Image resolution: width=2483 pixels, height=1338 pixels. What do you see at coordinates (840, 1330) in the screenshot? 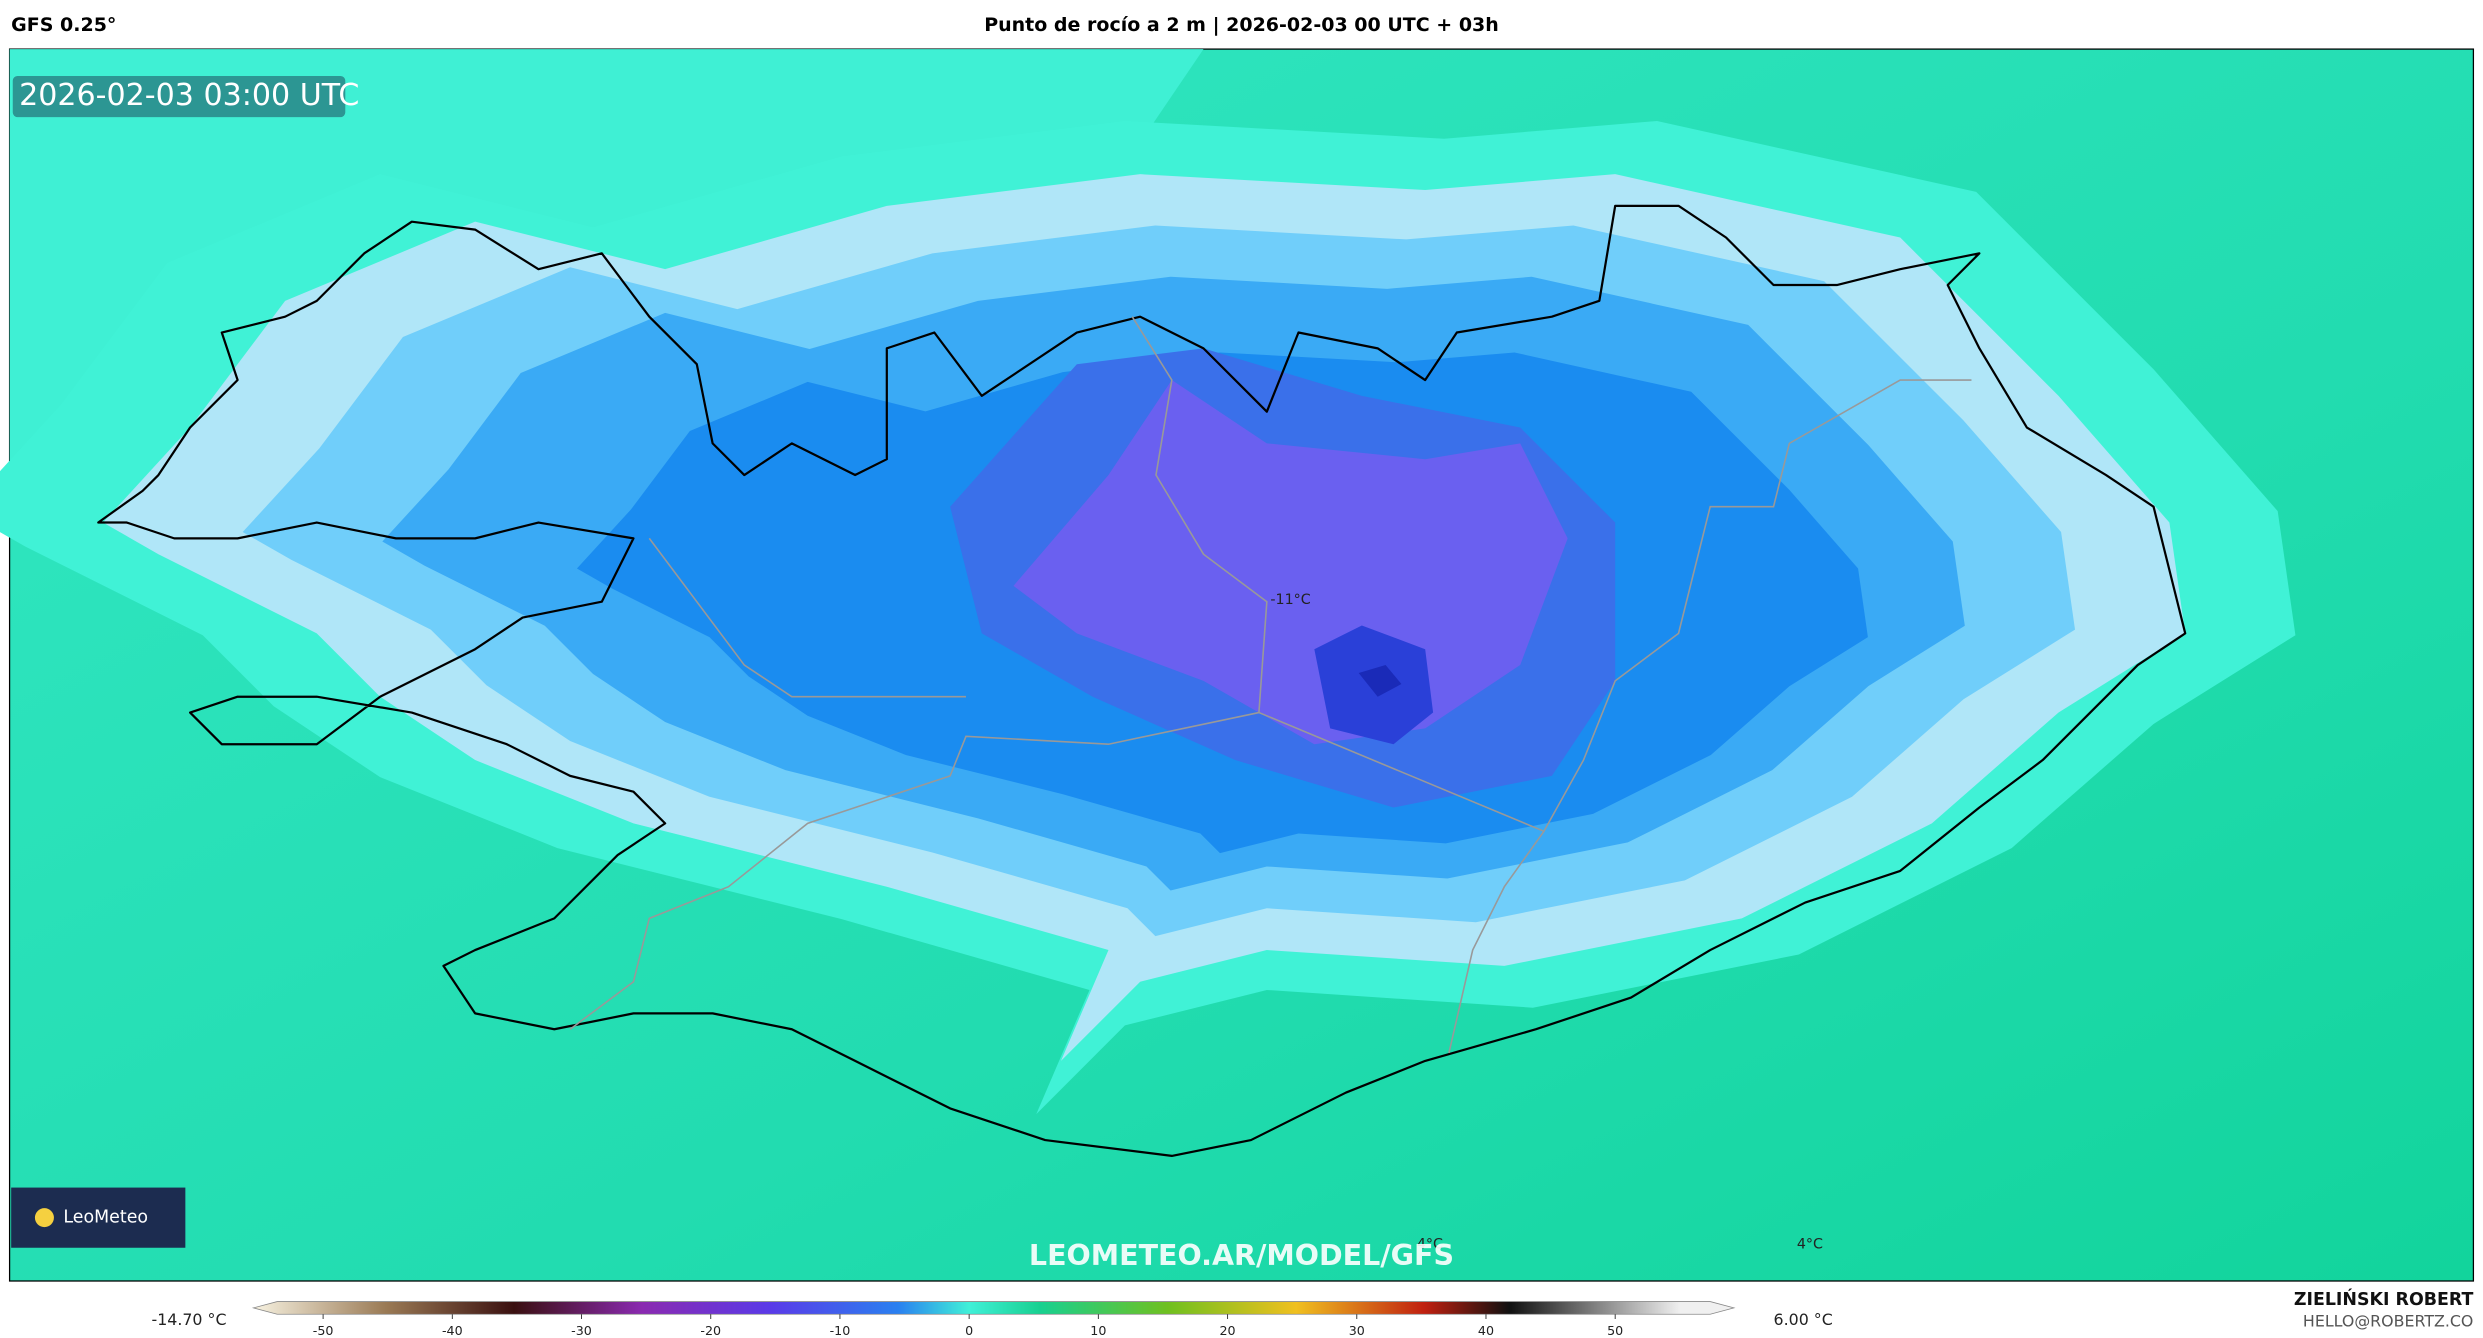
I see `colorbar-tick-label: -10` at bounding box center [840, 1330].